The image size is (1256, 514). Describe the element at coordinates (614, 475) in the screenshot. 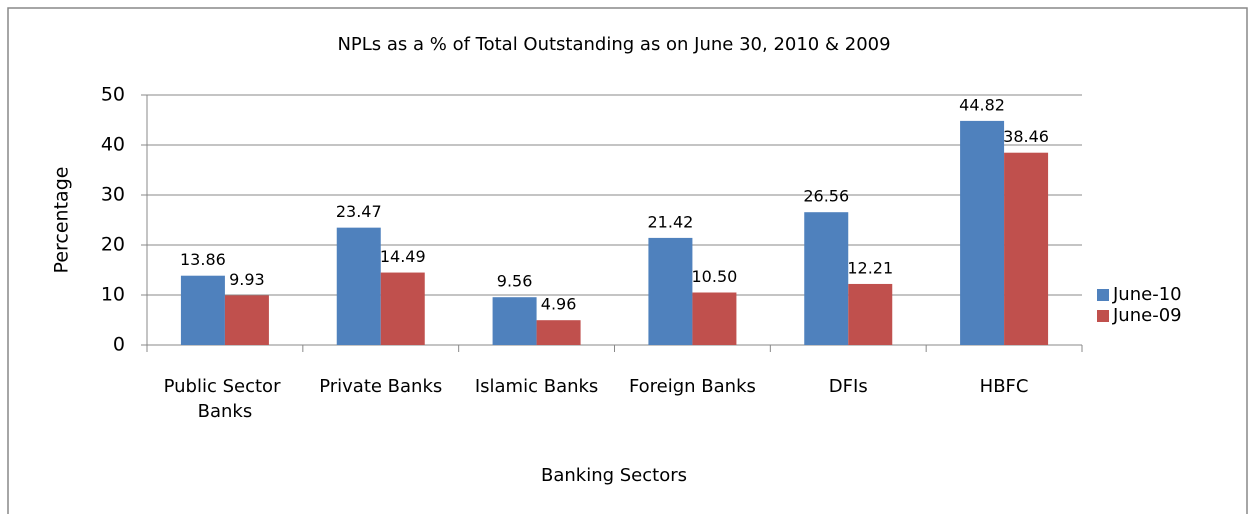

I see `x-axis-label: Banking Sectors` at that location.